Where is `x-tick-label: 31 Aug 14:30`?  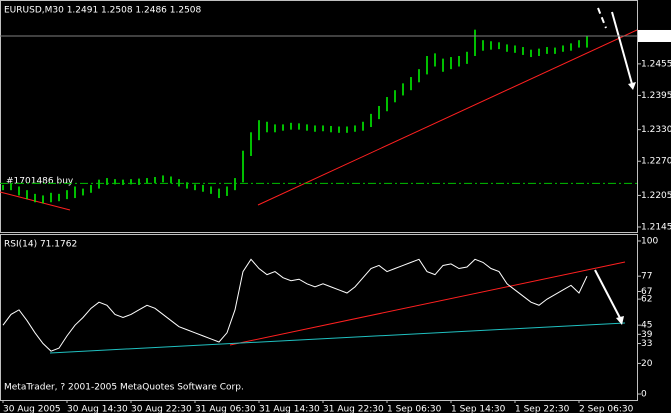
x-tick-label: 31 Aug 14:30 is located at coordinates (289, 409).